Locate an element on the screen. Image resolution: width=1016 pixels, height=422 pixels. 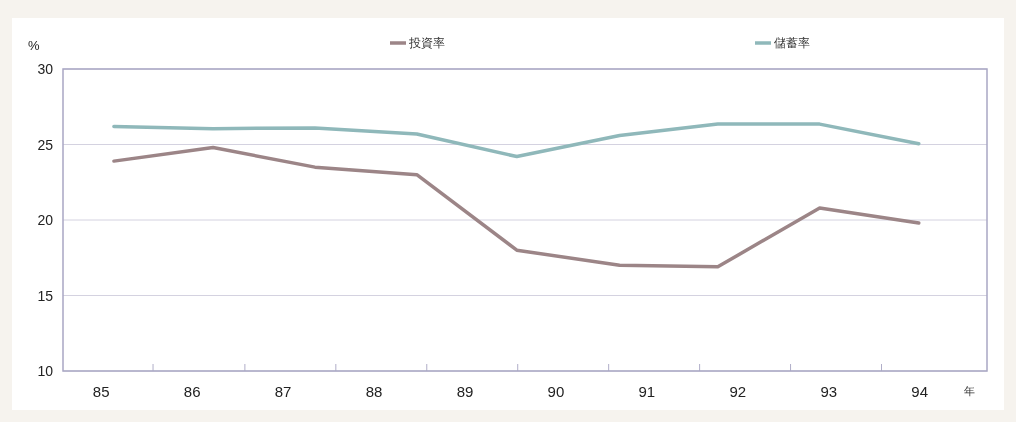
x-tick-label: 88 is located at coordinates (374, 391).